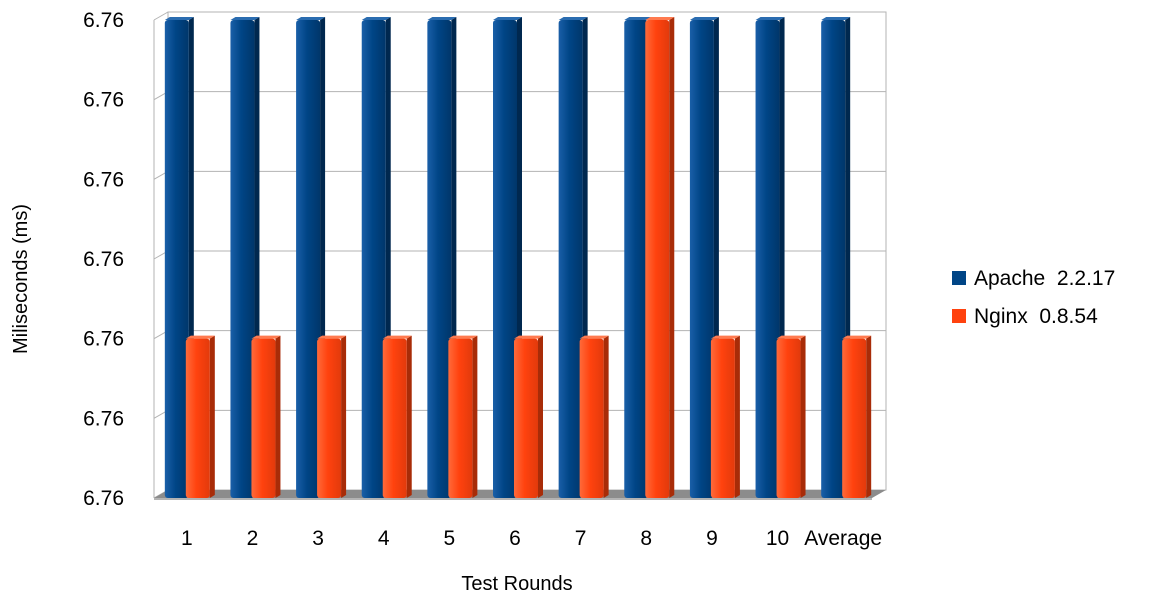 Image resolution: width=1152 pixels, height=594 pixels. I want to click on floor-edge, so click(513, 499).